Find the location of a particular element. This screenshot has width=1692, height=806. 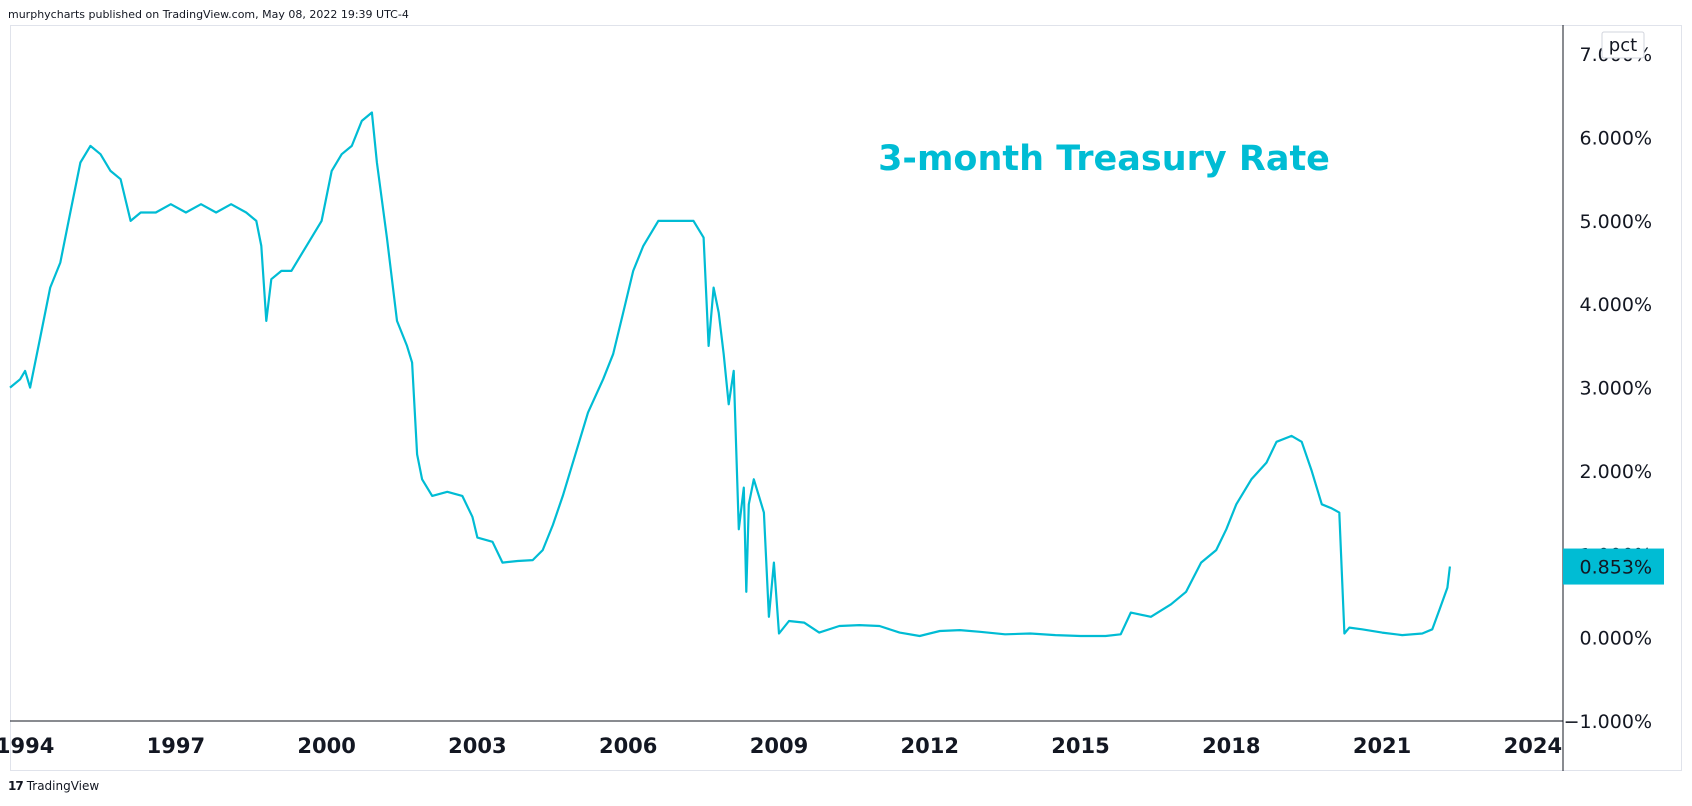

x-tick-label: 1997 is located at coordinates (176, 746).